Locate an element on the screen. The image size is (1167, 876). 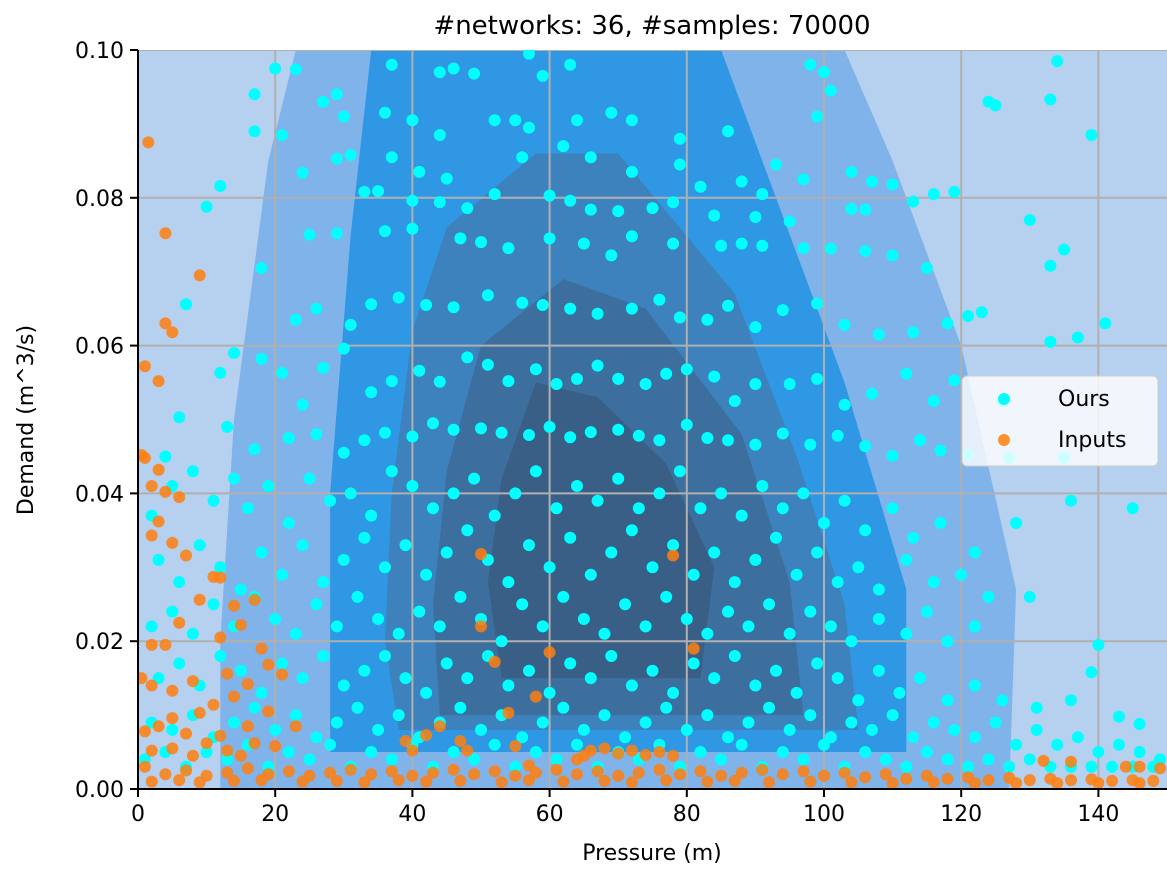
x-tick-label-7: 140 is located at coordinates (1098, 814).